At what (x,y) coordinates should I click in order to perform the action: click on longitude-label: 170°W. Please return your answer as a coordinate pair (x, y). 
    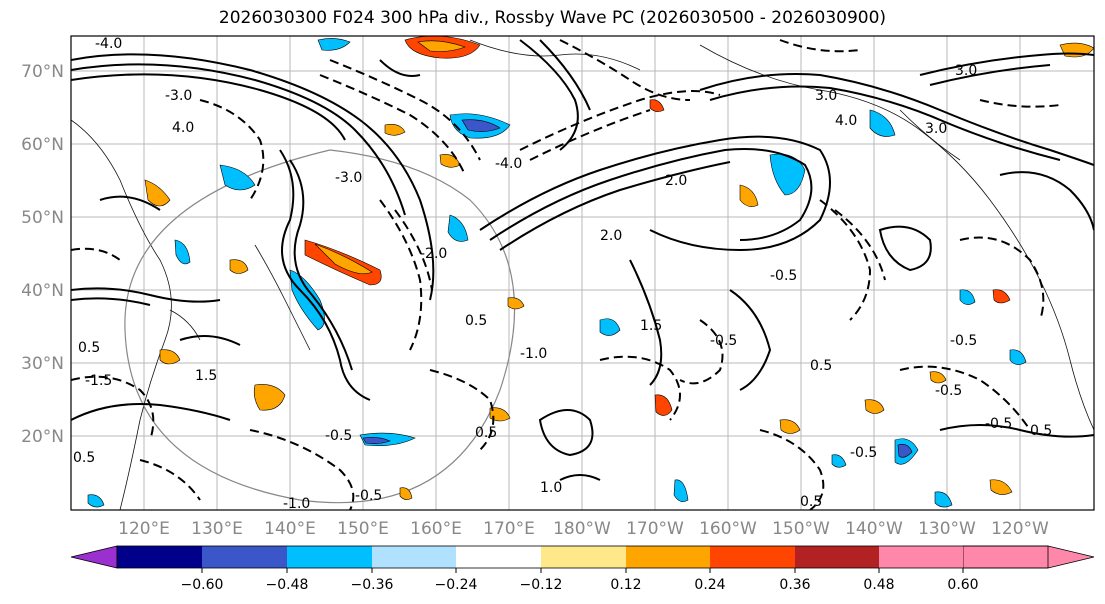
    Looking at the image, I should click on (655, 529).